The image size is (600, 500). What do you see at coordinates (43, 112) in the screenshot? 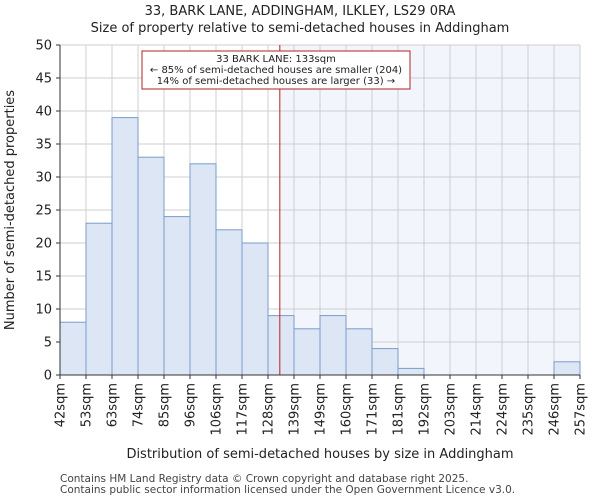
I see `y-tick-label: 40` at bounding box center [43, 112].